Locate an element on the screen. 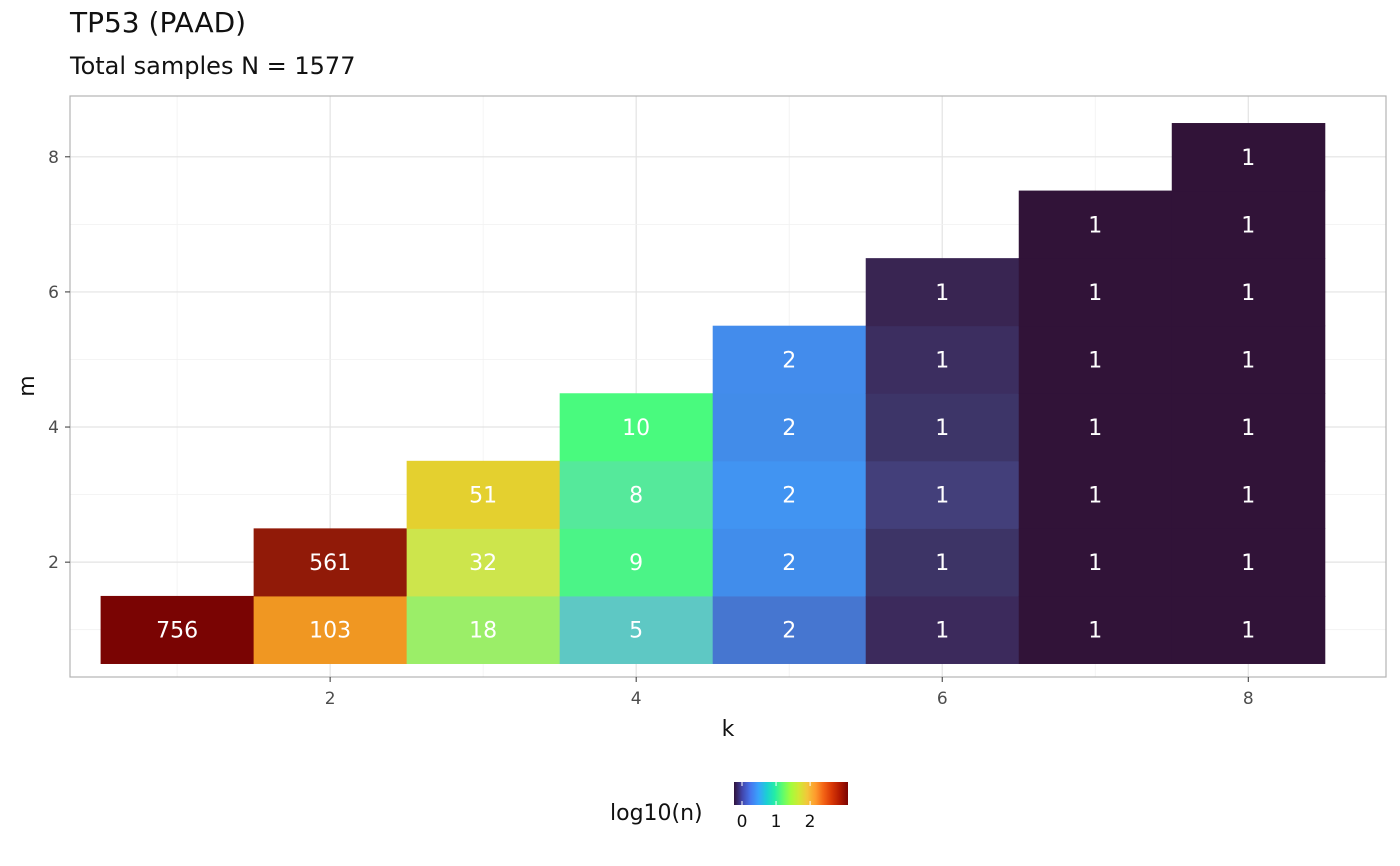  x-tick-label: 4 is located at coordinates (636, 699).